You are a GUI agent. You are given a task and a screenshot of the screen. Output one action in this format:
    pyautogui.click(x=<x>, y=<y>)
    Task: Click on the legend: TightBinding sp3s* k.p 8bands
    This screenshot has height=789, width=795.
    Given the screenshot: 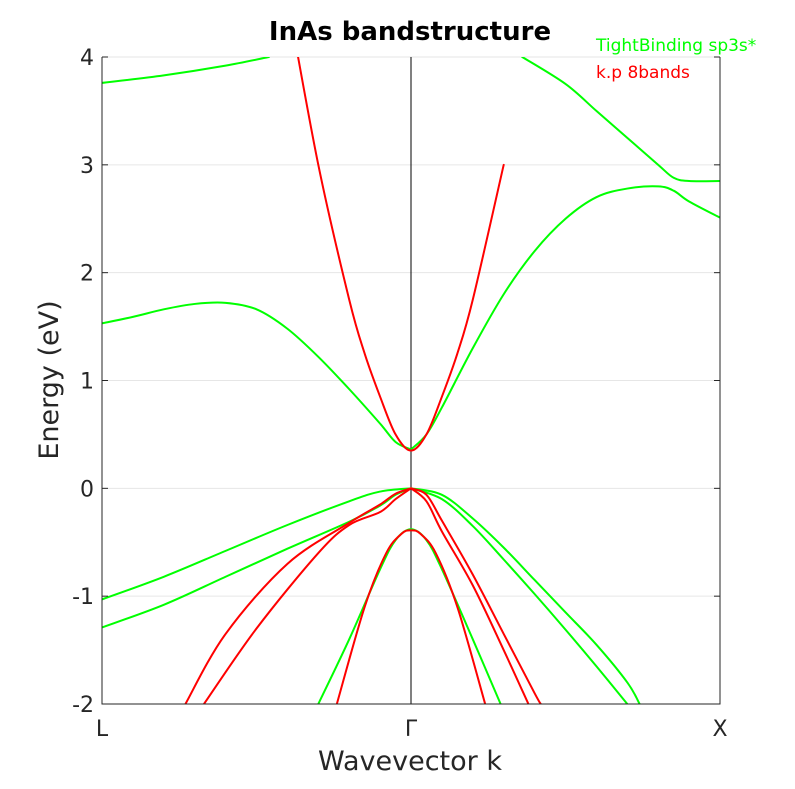 What is the action you would take?
    pyautogui.click(x=675, y=59)
    